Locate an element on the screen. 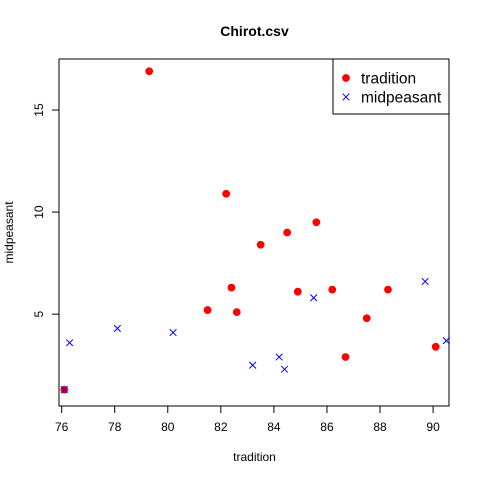 The width and height of the screenshot is (480, 480). y-tick-label: 15 is located at coordinates (39, 110).